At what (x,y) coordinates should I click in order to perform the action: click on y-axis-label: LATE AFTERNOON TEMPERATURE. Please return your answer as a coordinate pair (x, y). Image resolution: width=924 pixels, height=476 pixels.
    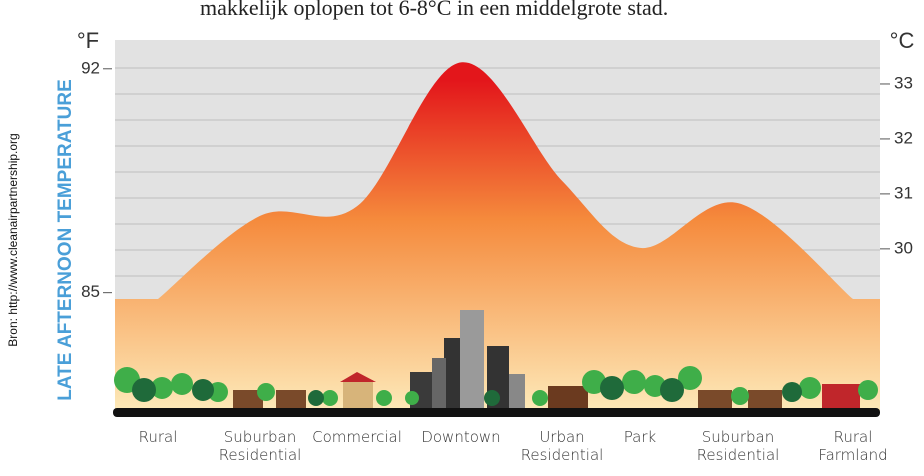
    Looking at the image, I should click on (65, 240).